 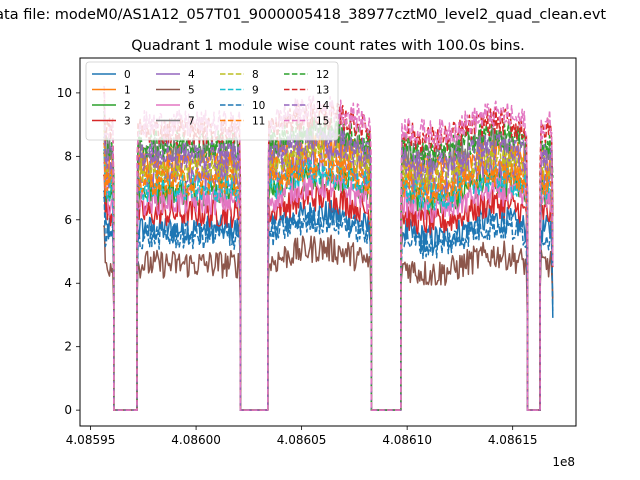 What do you see at coordinates (191, 106) in the screenshot?
I see `legend-label-6: 6` at bounding box center [191, 106].